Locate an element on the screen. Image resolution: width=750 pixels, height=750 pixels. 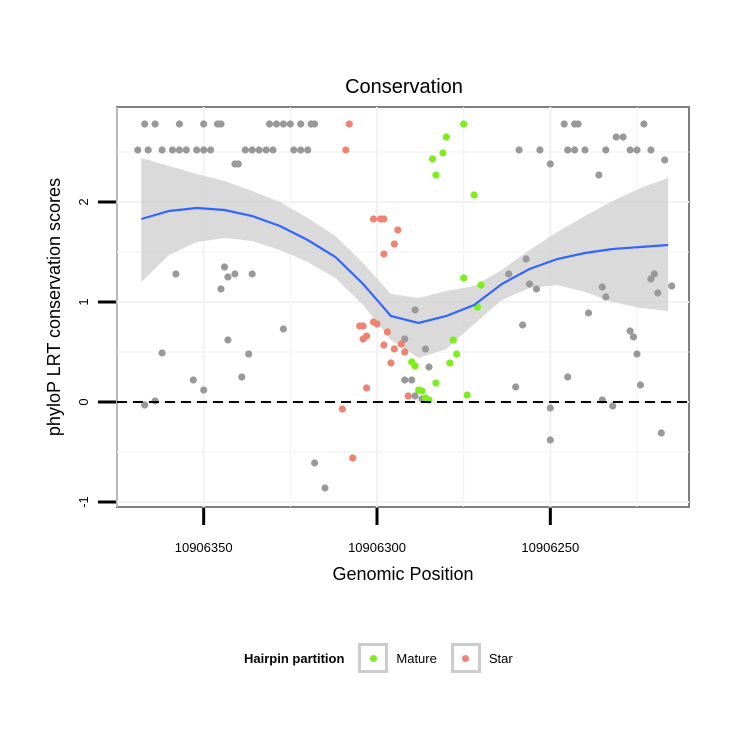
y-axis-title: phyloP LRT conservation scores is located at coordinates (54, 307).